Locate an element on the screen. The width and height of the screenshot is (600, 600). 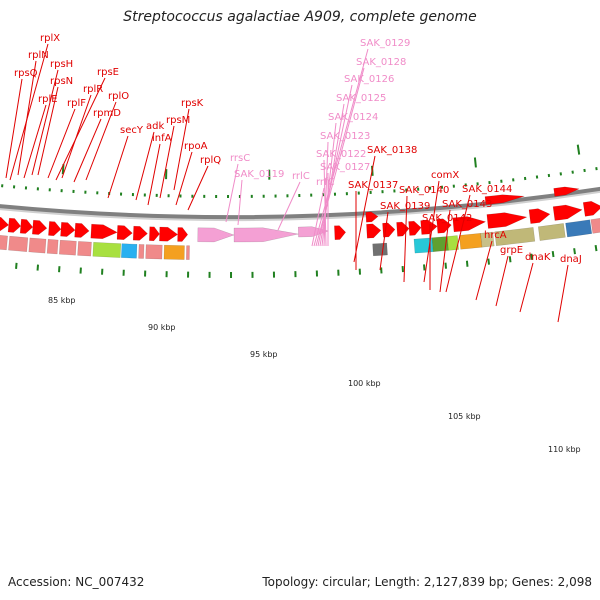
gene-label-rpsn: rpsN is located at coordinates (61, 81).